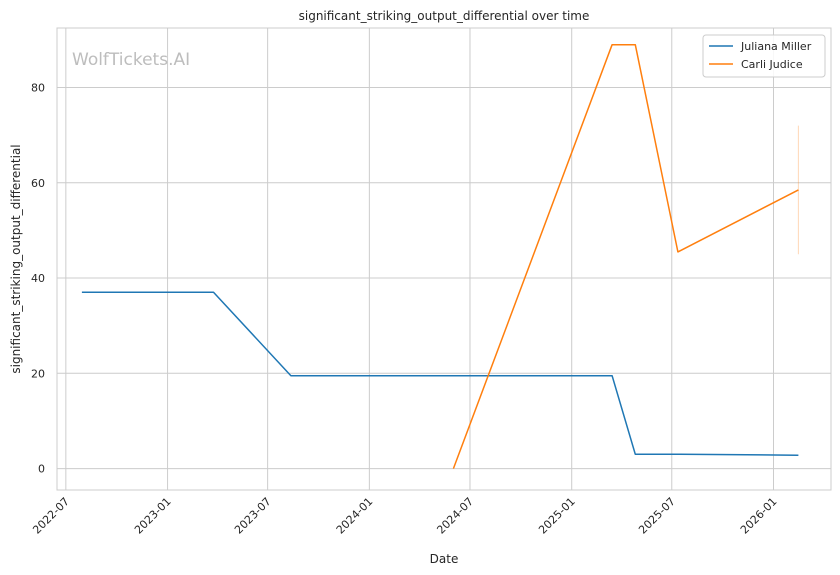 This screenshot has height=575, width=840. Describe the element at coordinates (38, 183) in the screenshot. I see `y-tick-label: 60` at that location.